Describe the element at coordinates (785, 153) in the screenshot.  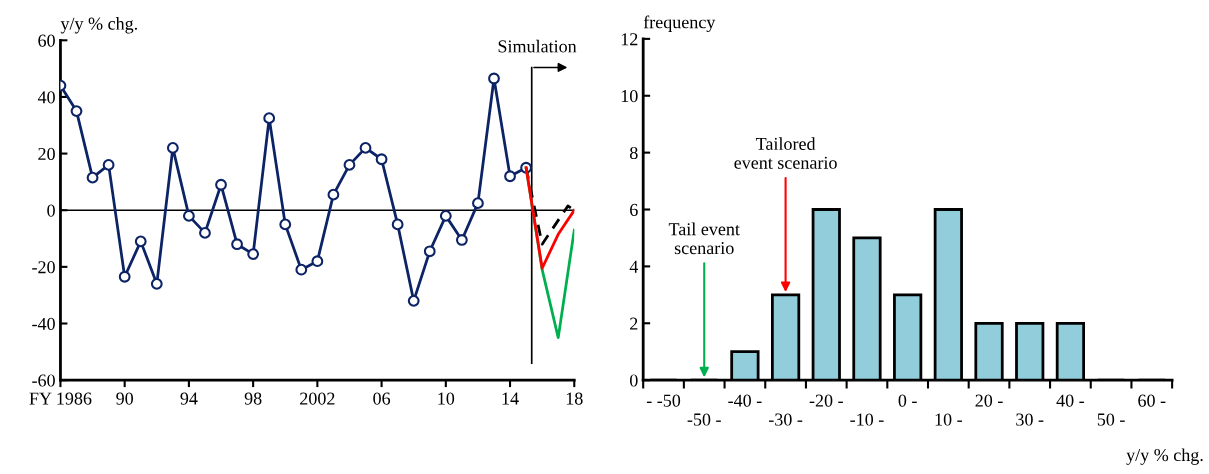
I see `annotation: Tailored event scenario` at that location.